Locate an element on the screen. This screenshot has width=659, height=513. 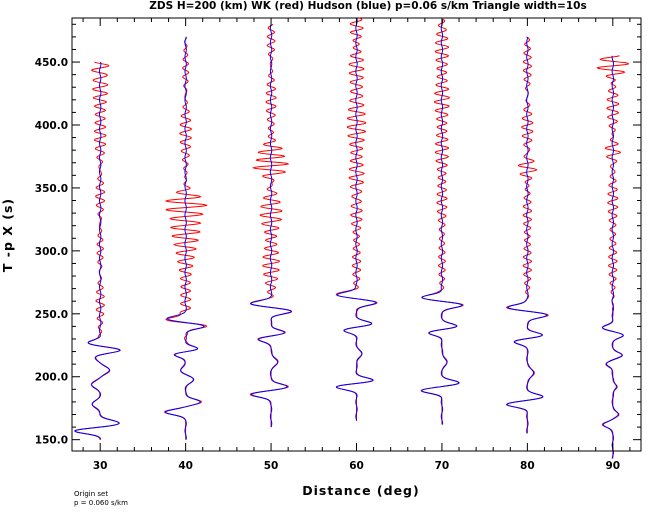
y-tick-label: 200.0 is located at coordinates (51, 378).